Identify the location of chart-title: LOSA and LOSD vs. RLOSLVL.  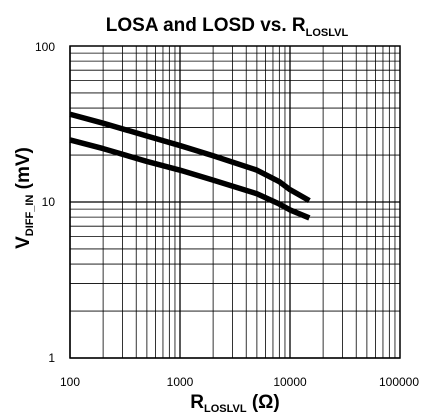
(227, 27).